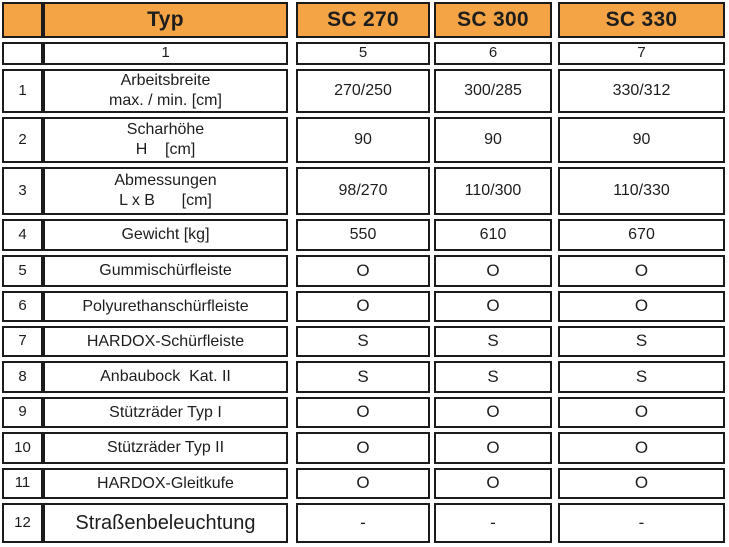 The width and height of the screenshot is (729, 547). What do you see at coordinates (363, 140) in the screenshot?
I see `value-cell-sc270: 90` at bounding box center [363, 140].